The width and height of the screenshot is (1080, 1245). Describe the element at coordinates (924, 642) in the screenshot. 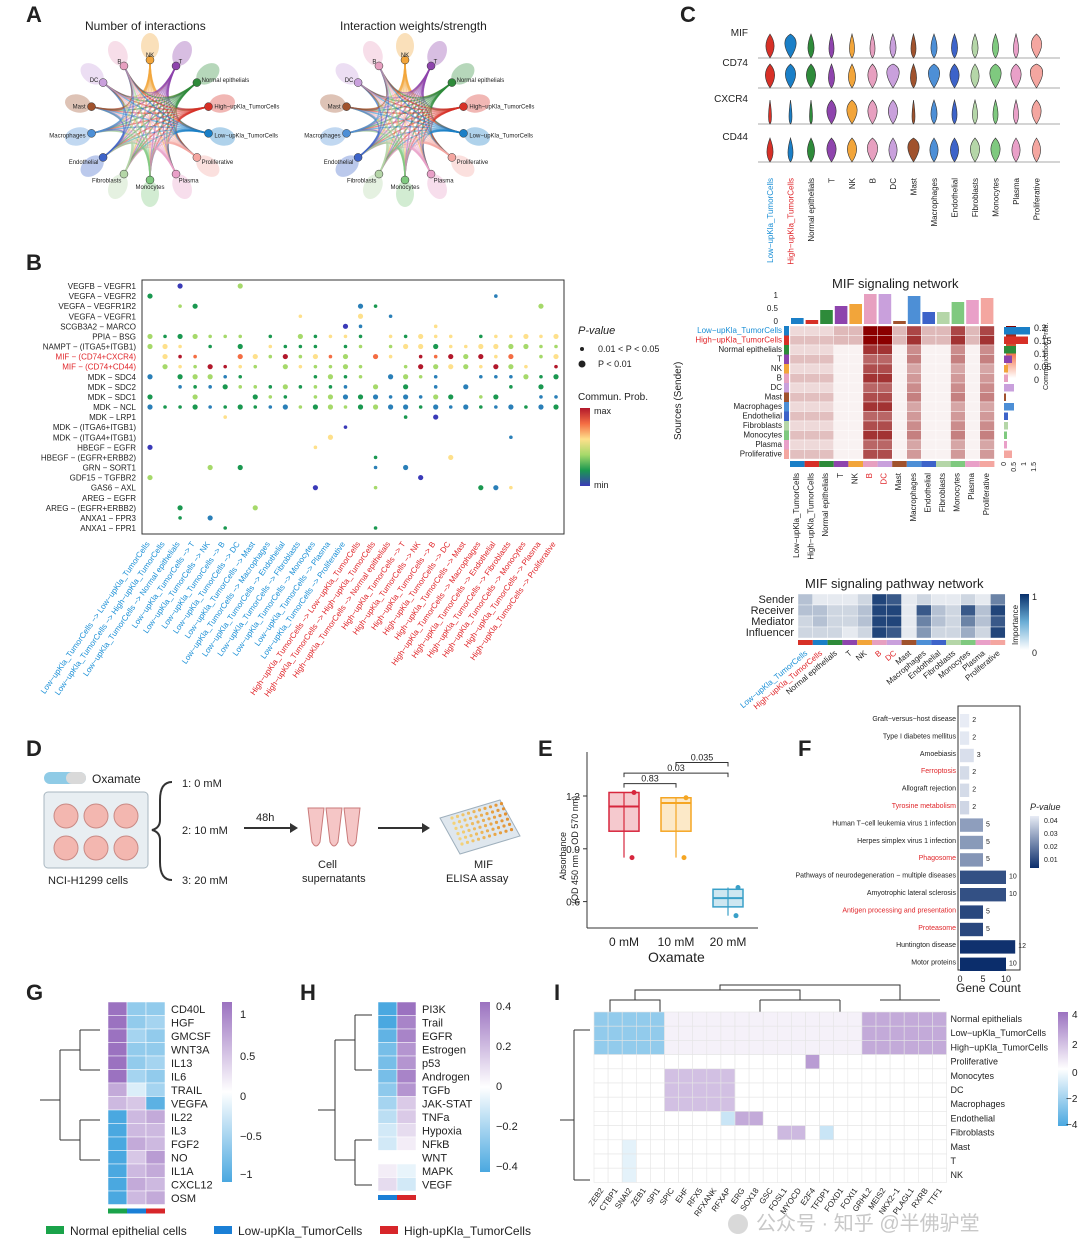

I see `pathway-col-color` at that location.